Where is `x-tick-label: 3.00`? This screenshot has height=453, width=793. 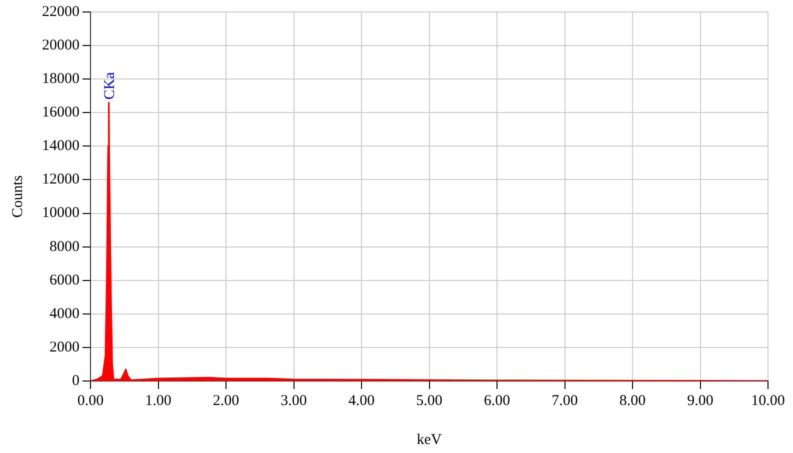
x-tick-label: 3.00 is located at coordinates (293, 400).